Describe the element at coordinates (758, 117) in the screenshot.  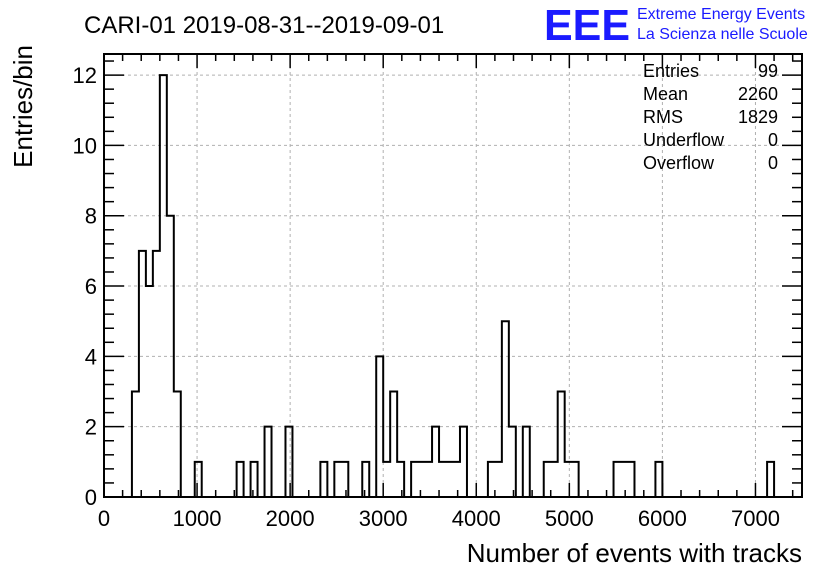
I see `stats-value: 1829` at that location.